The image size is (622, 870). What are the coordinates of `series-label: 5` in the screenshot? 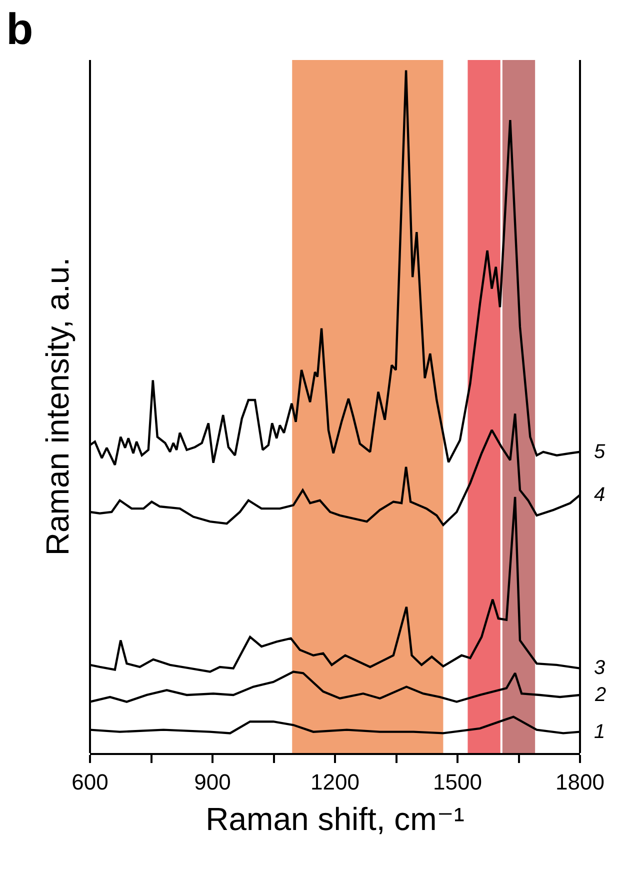 It's located at (600, 452).